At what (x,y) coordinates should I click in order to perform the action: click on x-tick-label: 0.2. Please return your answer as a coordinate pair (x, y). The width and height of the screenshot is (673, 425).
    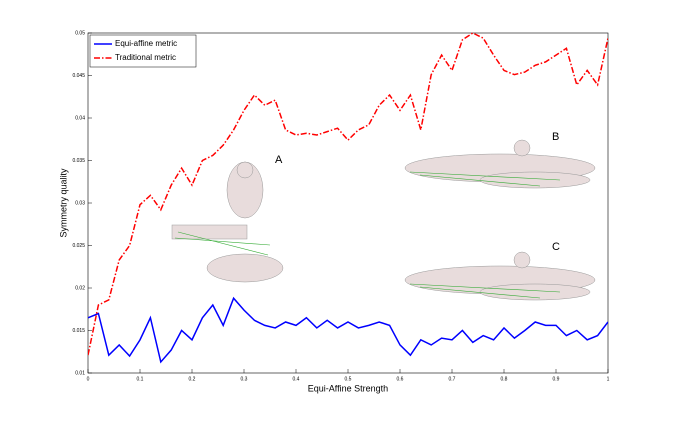
    Looking at the image, I should click on (192, 379).